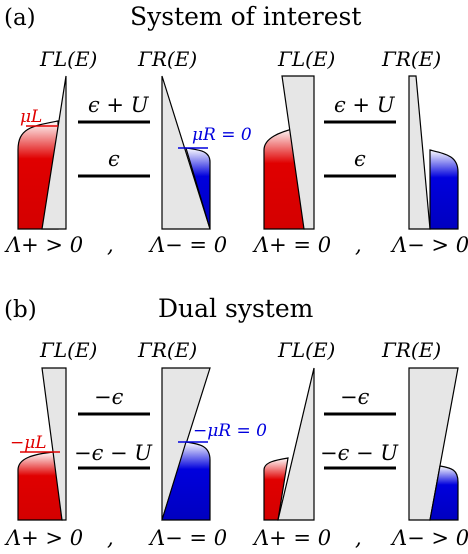  I want to click on mu-l-label: μL, so click(31, 117).